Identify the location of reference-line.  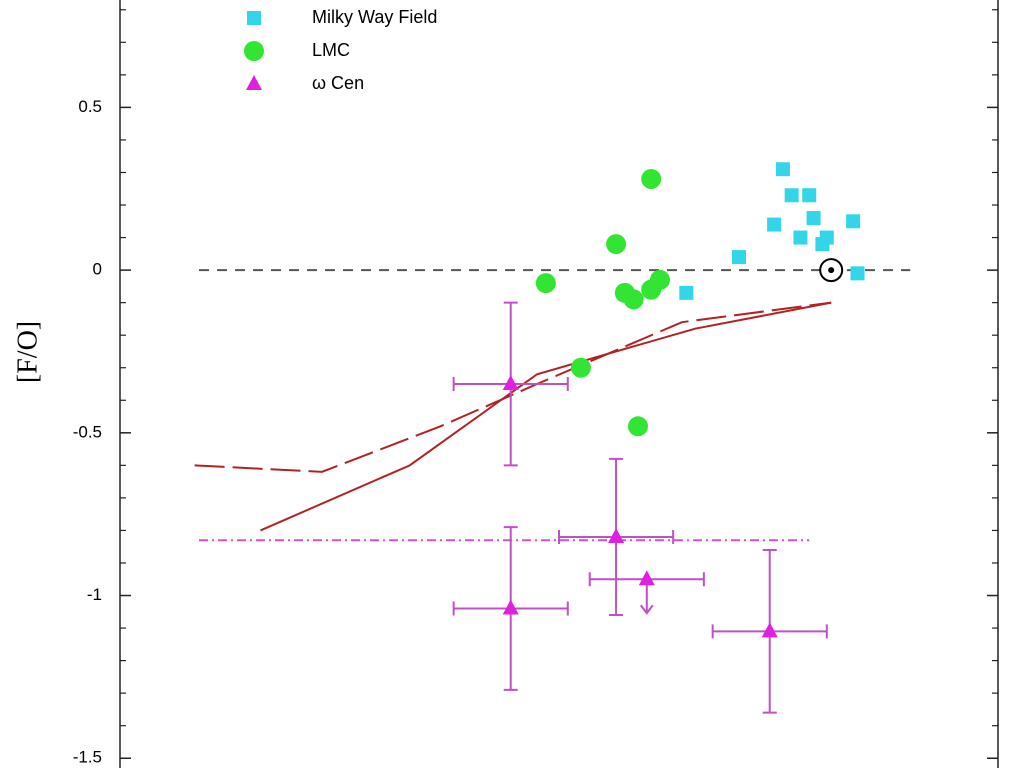
(513, 387).